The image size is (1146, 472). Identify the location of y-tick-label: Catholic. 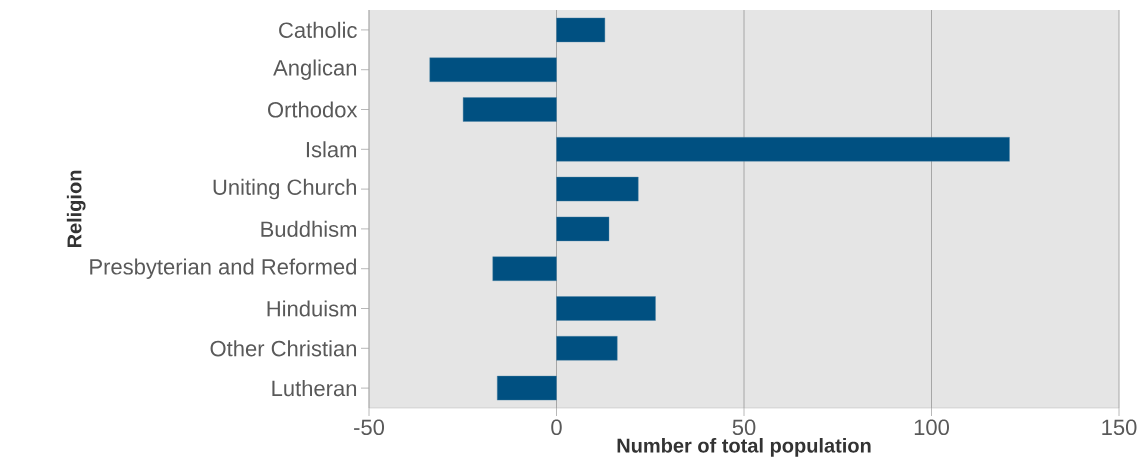
(318, 29).